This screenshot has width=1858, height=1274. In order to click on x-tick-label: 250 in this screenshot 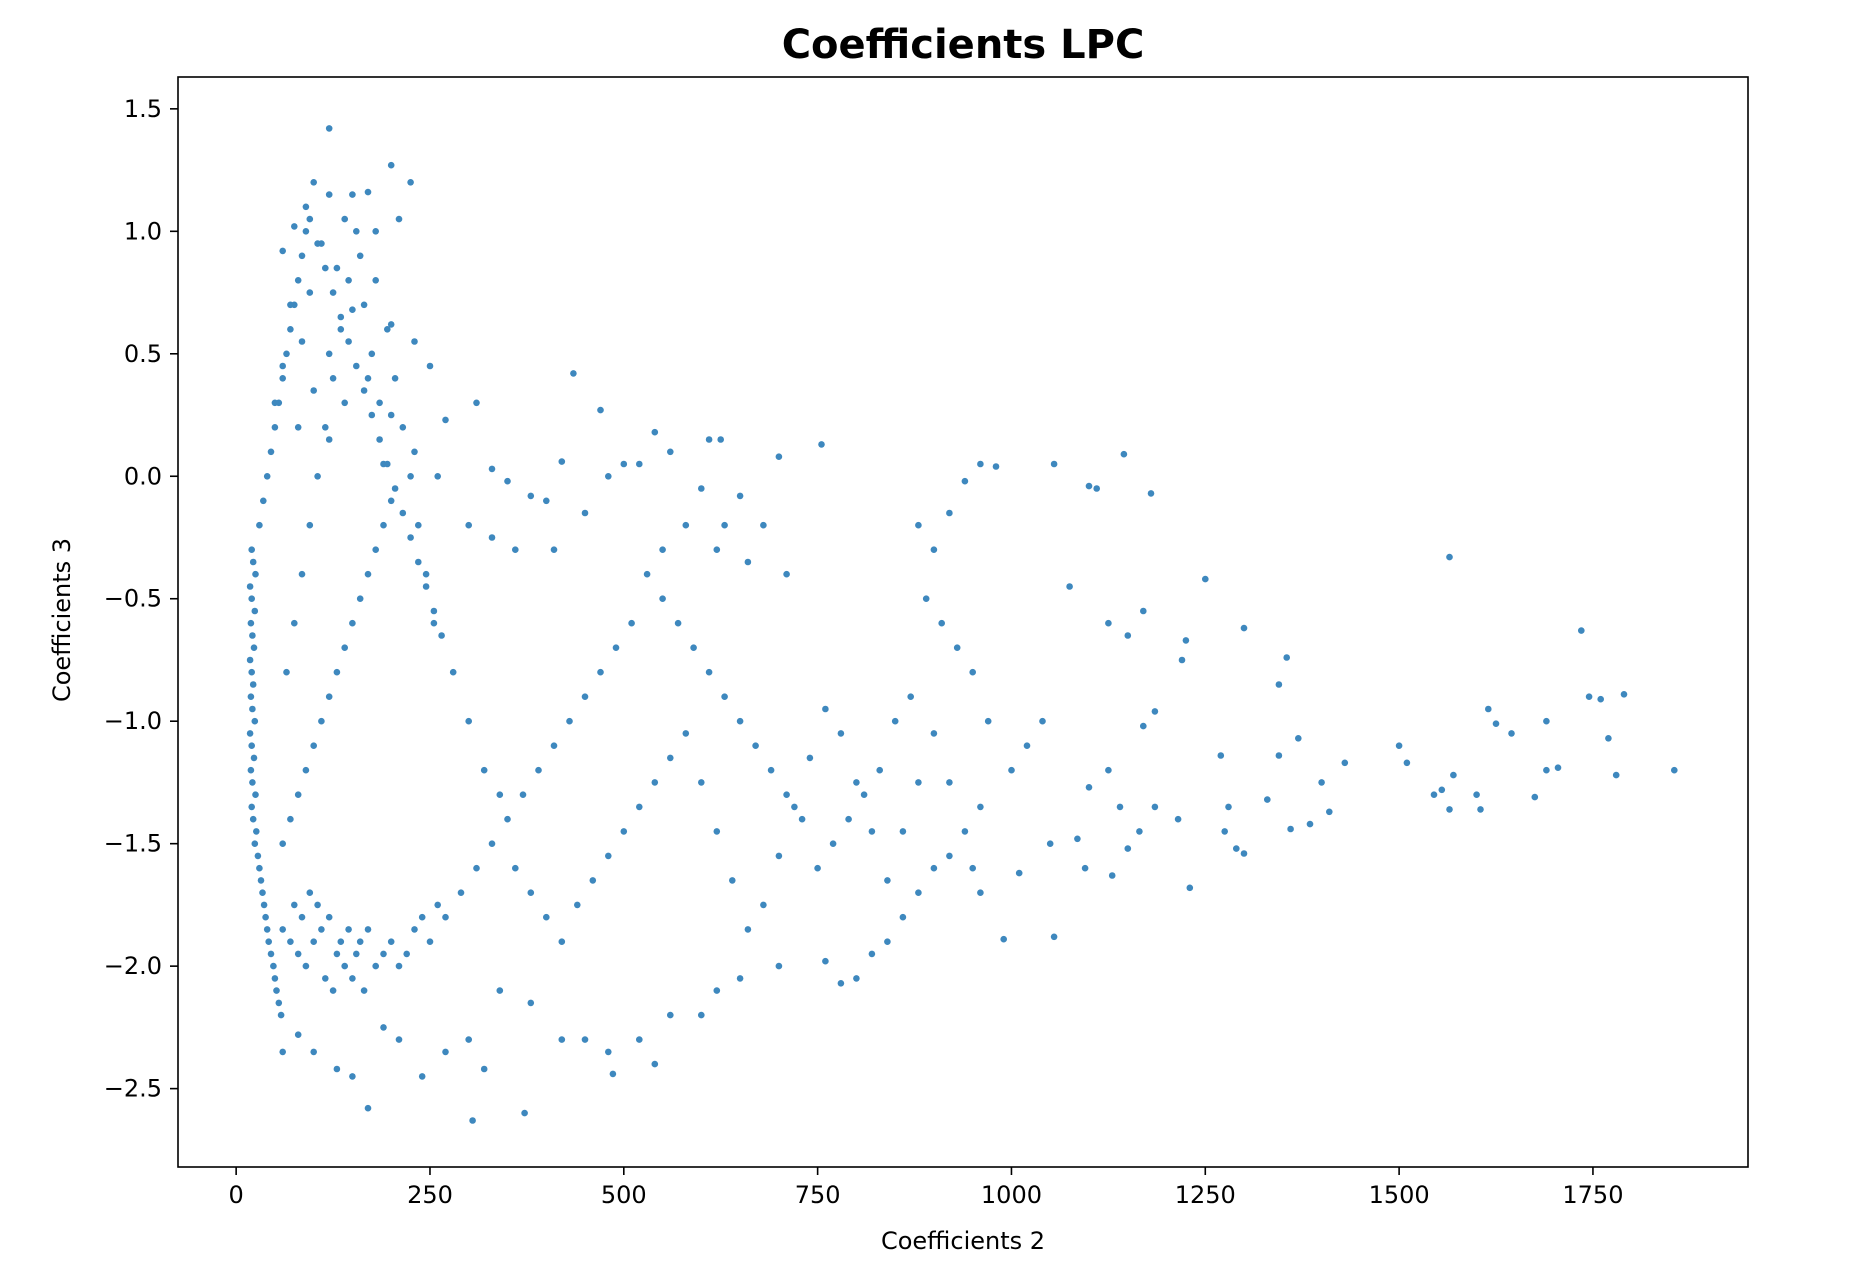, I will do `click(430, 1195)`.